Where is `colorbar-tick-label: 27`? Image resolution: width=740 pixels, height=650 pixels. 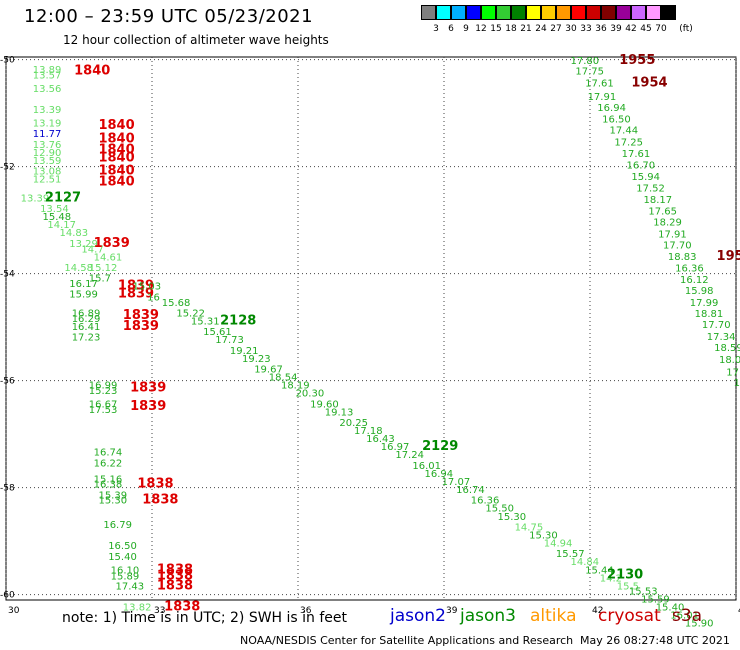
colorbar-tick-label: 27 is located at coordinates (556, 29).